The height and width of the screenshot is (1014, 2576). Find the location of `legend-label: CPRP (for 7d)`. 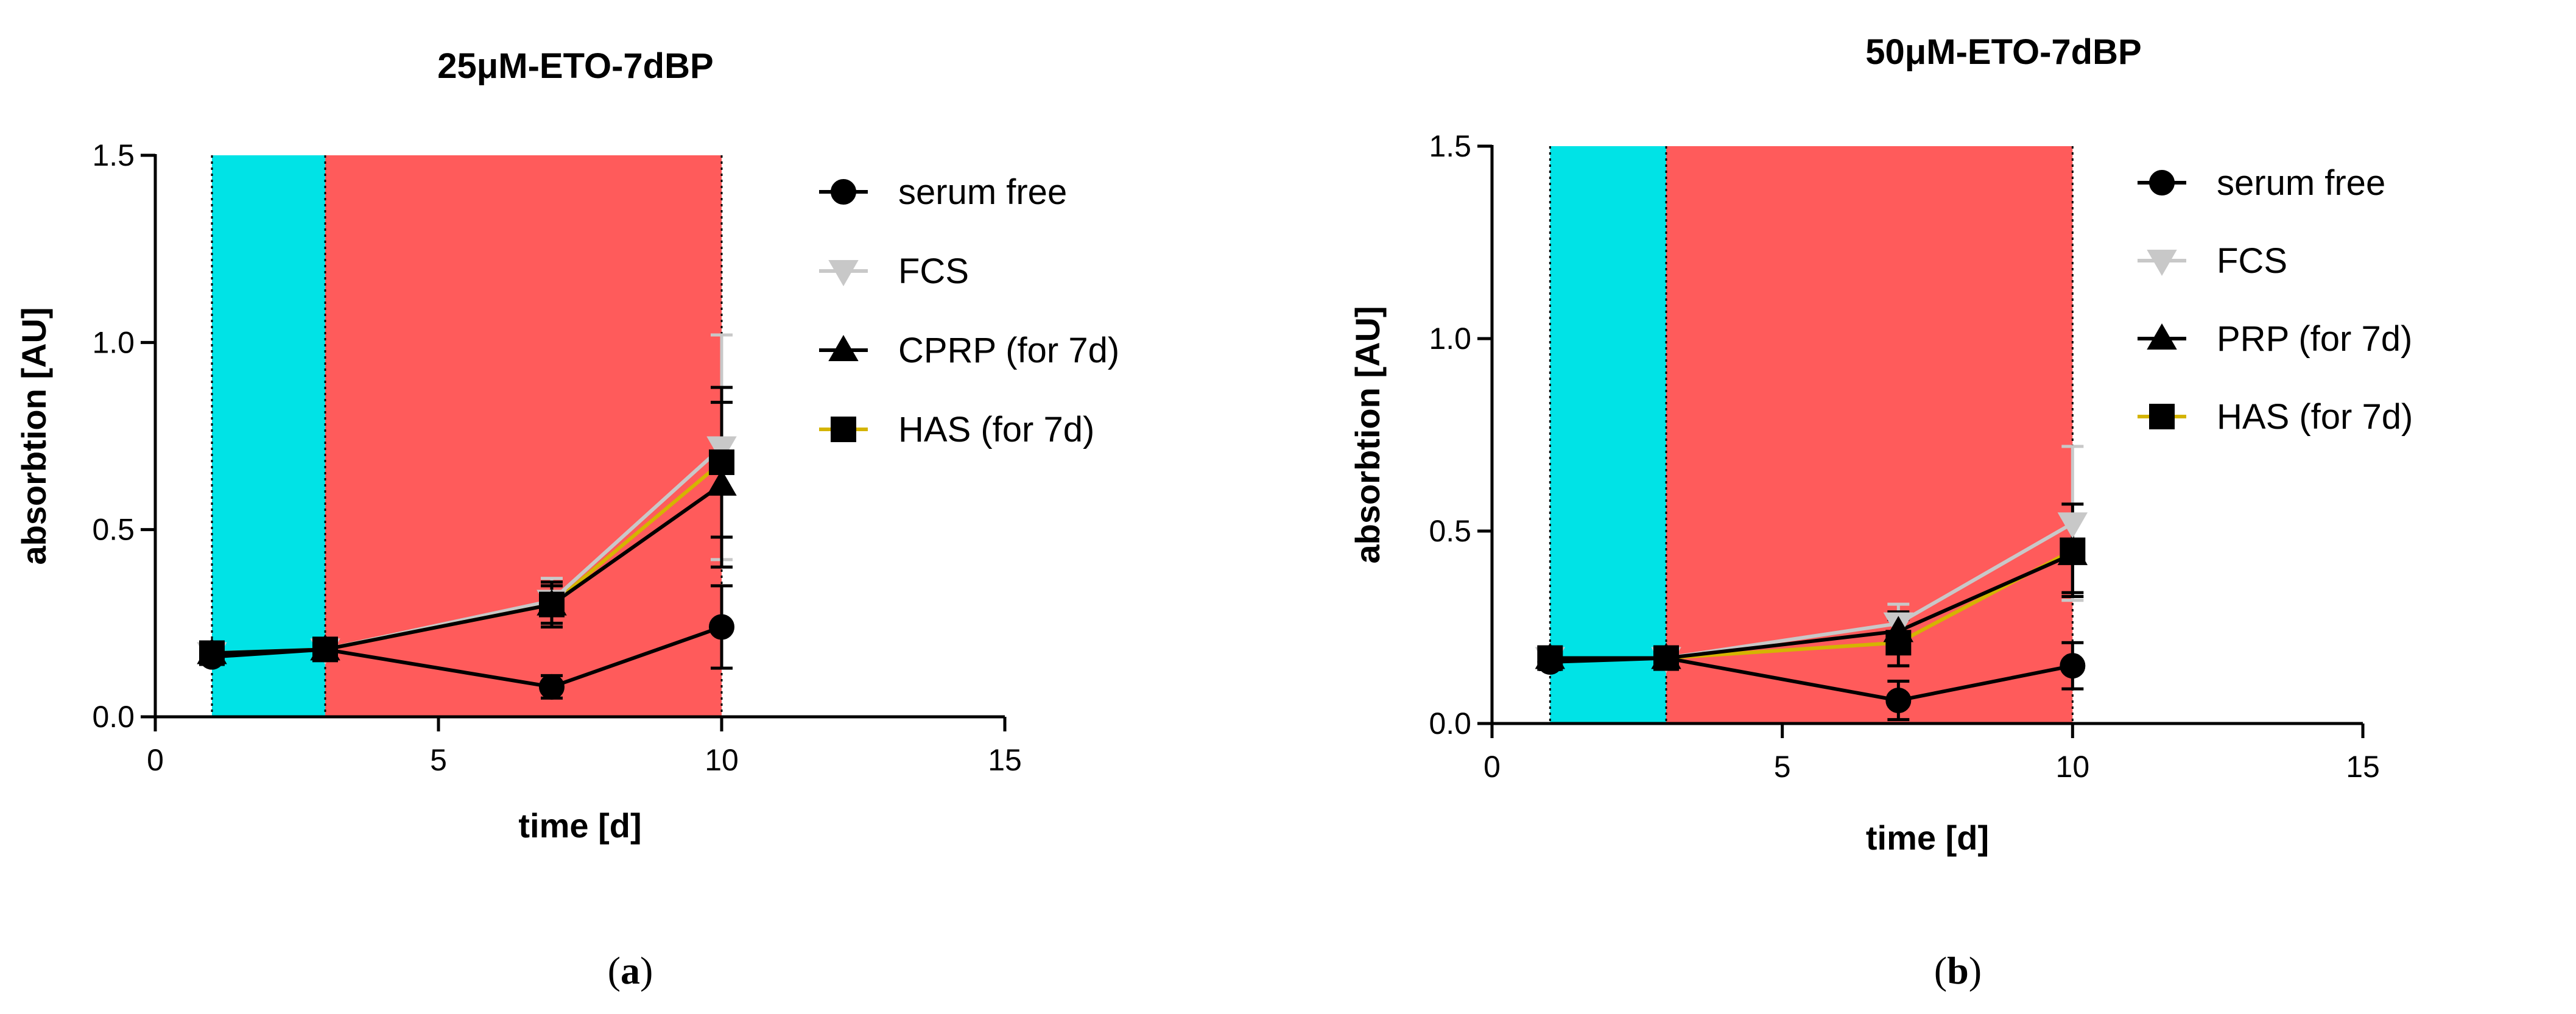

legend-label: CPRP (for 7d) is located at coordinates (1008, 350).